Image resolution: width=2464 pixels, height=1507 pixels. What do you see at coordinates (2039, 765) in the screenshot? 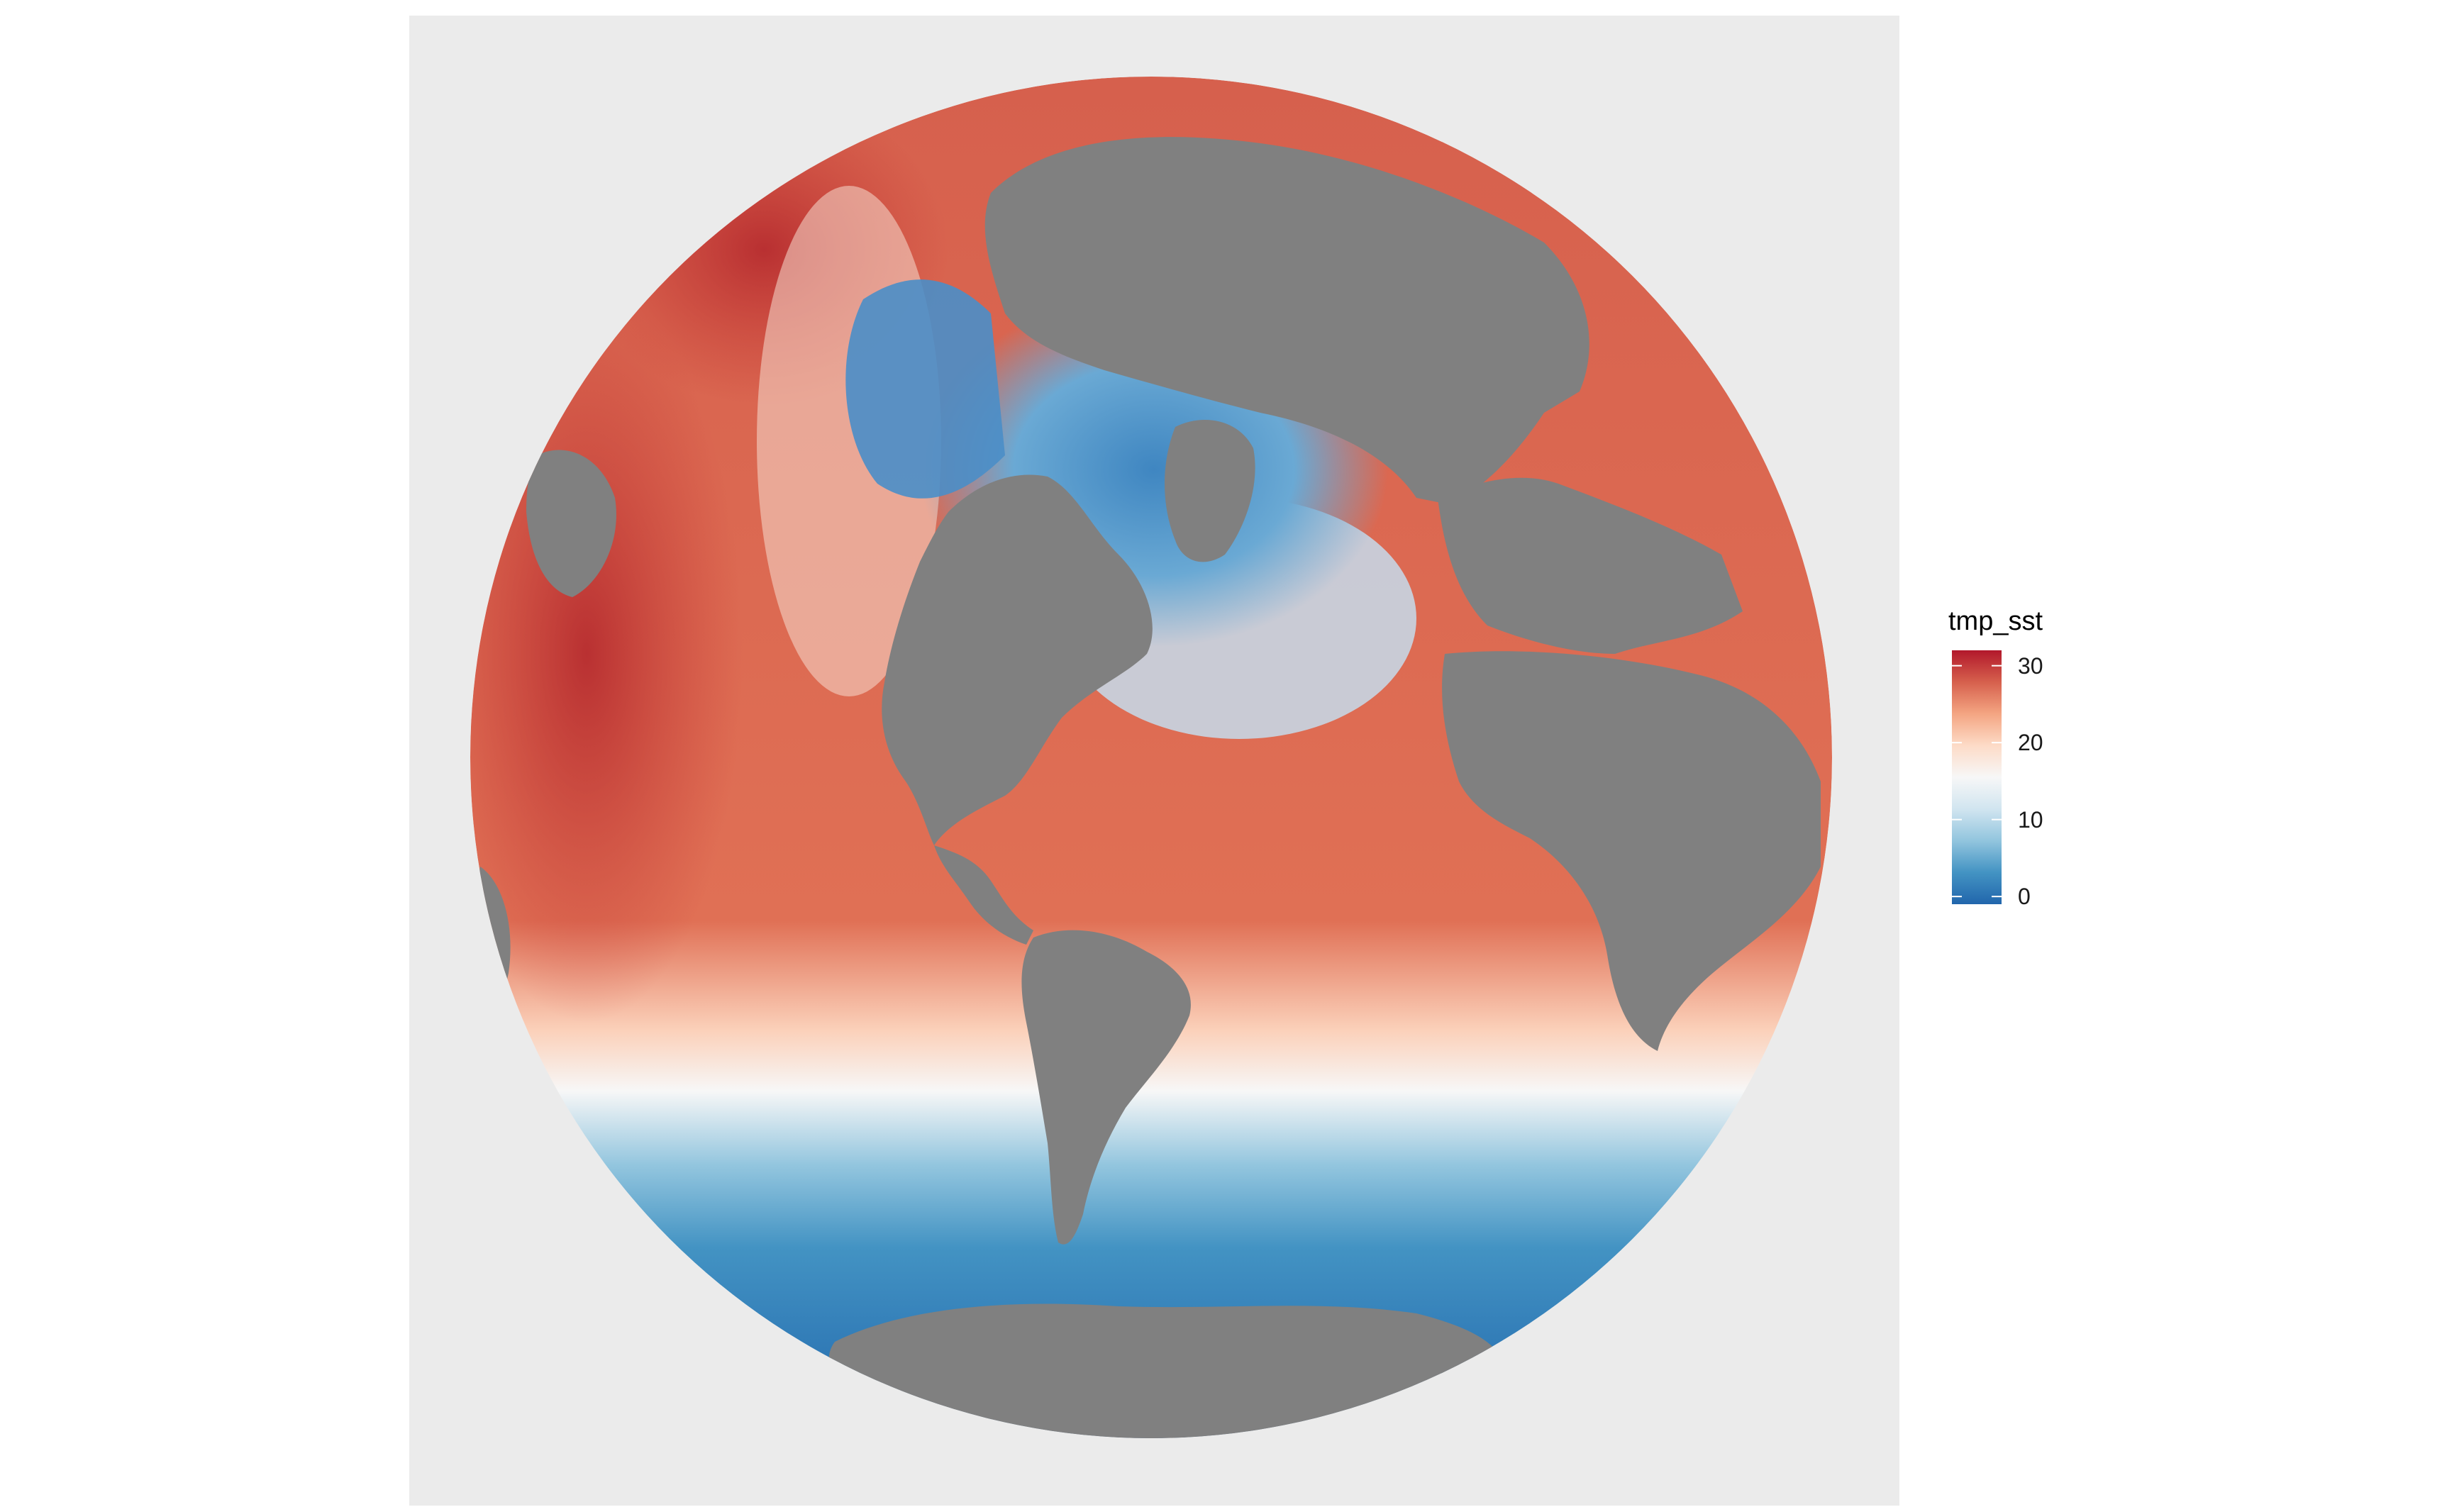
I see `color-legend: tmp_sst 0 10 20 30` at bounding box center [2039, 765].